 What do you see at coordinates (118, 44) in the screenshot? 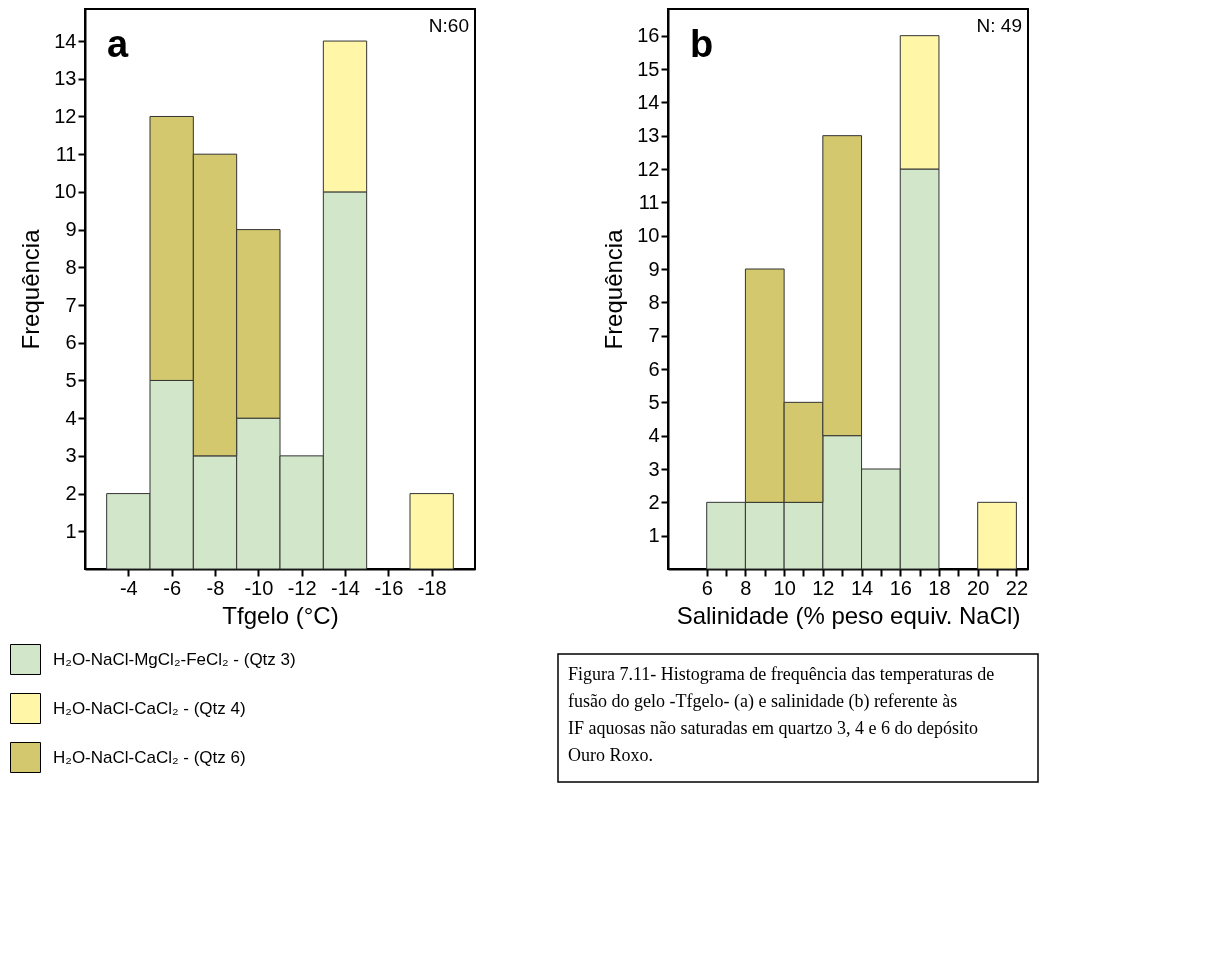
I see `annotation: a` at bounding box center [118, 44].